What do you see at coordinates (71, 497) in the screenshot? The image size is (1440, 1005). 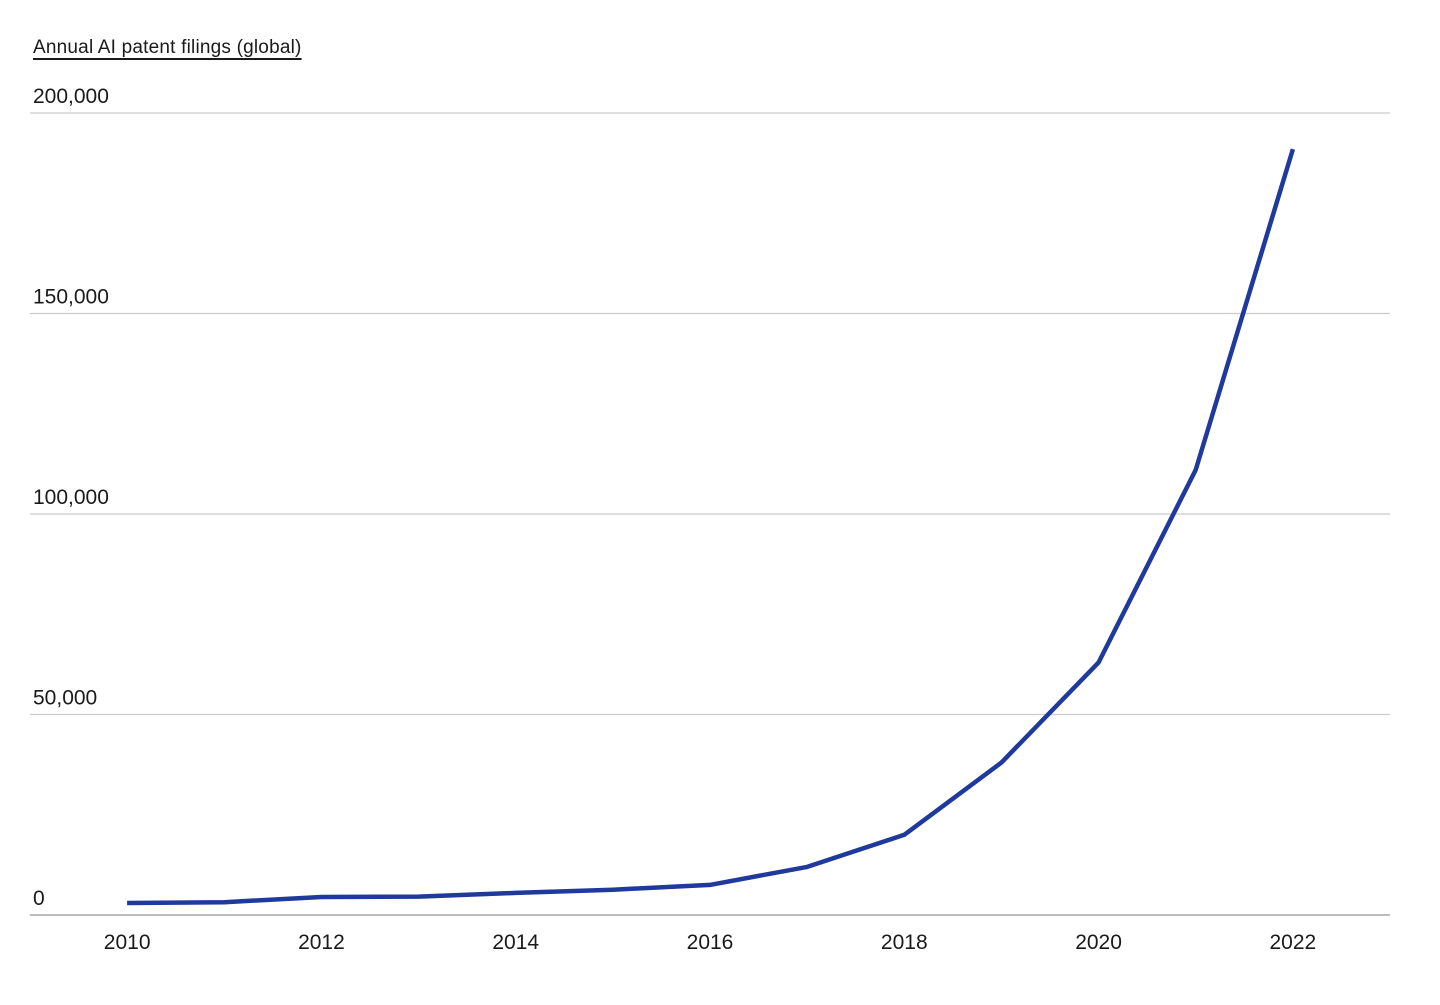 I see `y-tick-label: 100,000` at bounding box center [71, 497].